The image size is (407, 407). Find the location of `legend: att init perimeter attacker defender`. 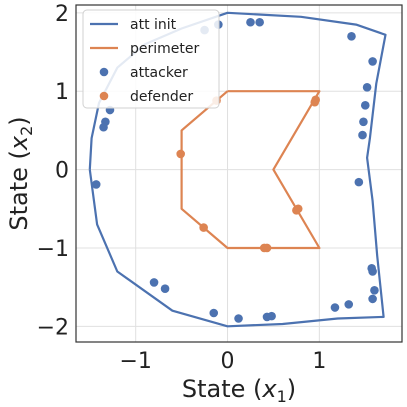

legend: att init perimeter attacker defender is located at coordinates (151, 59).